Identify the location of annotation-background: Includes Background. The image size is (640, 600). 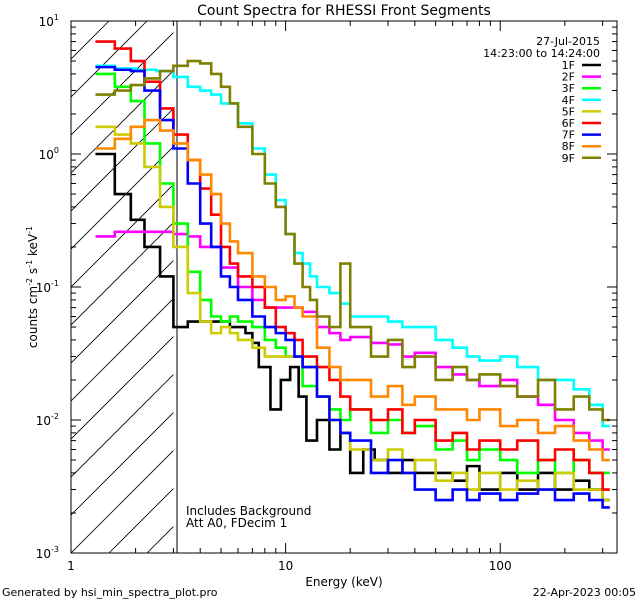
(248, 511).